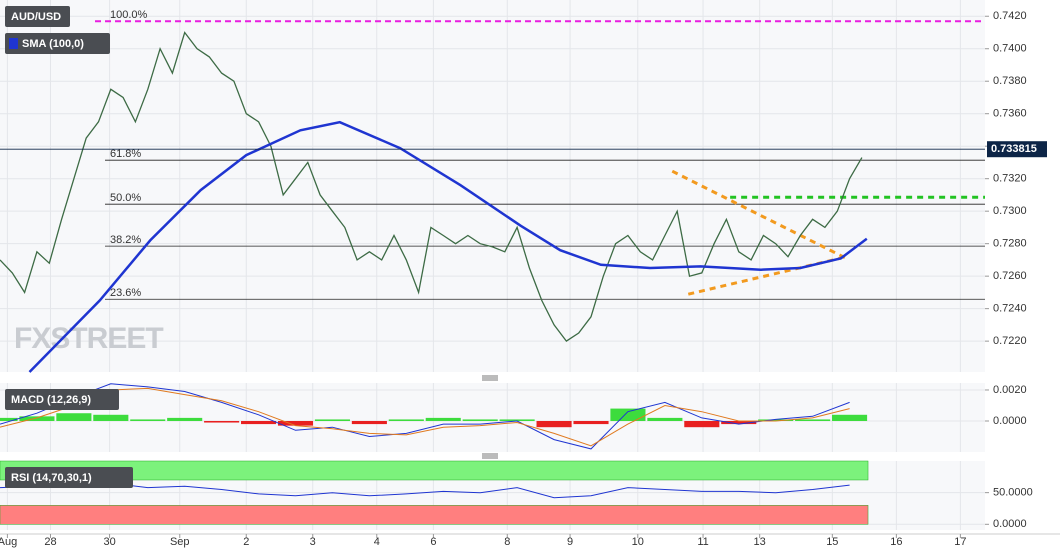 The width and height of the screenshot is (1060, 555). Describe the element at coordinates (129, 15) in the screenshot. I see `fib-label: 100.0%` at that location.